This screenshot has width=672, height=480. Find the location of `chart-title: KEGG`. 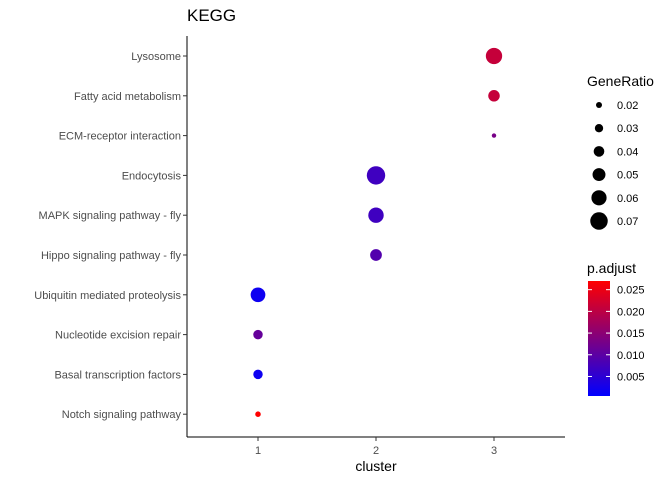

chart-title: KEGG is located at coordinates (211, 15).